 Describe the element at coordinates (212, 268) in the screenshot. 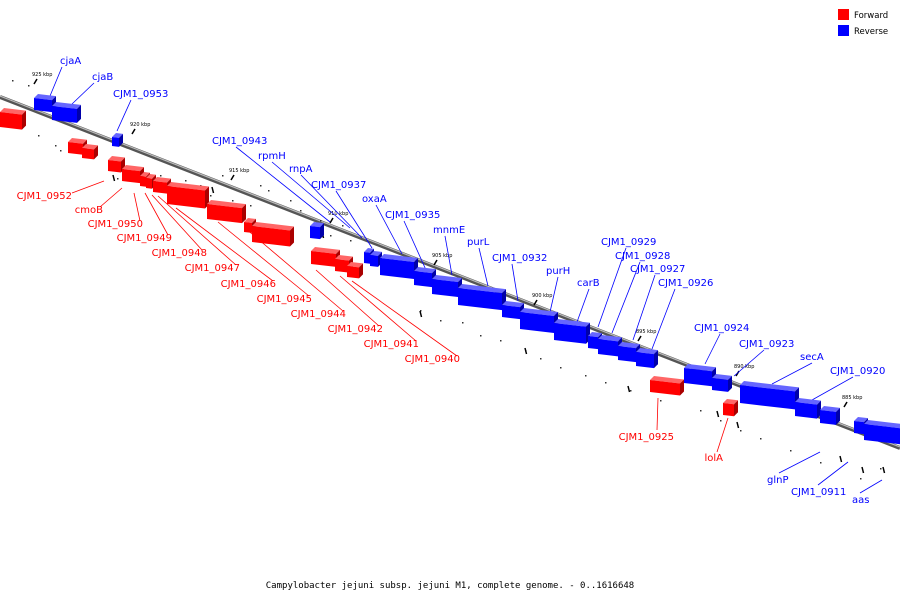

I see `gene-label-cjm1-0947: CJM1_0947` at that location.